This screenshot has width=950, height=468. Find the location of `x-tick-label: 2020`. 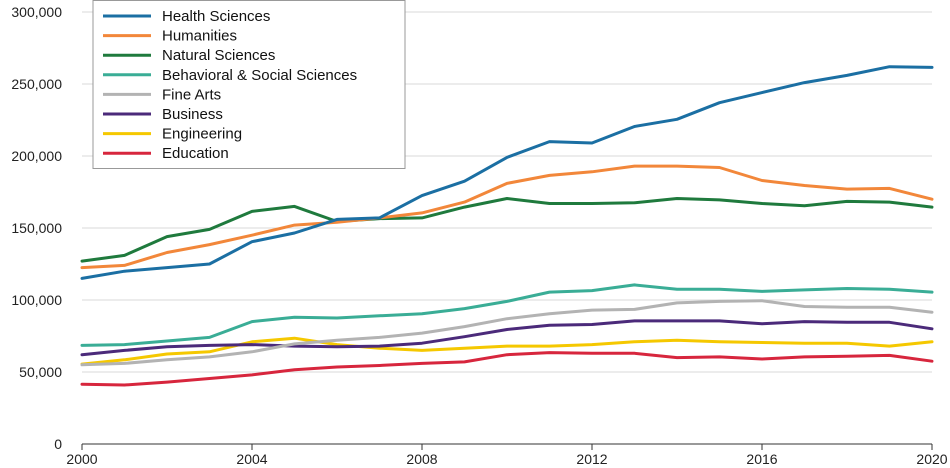

x-tick-label: 2020 is located at coordinates (931, 459).